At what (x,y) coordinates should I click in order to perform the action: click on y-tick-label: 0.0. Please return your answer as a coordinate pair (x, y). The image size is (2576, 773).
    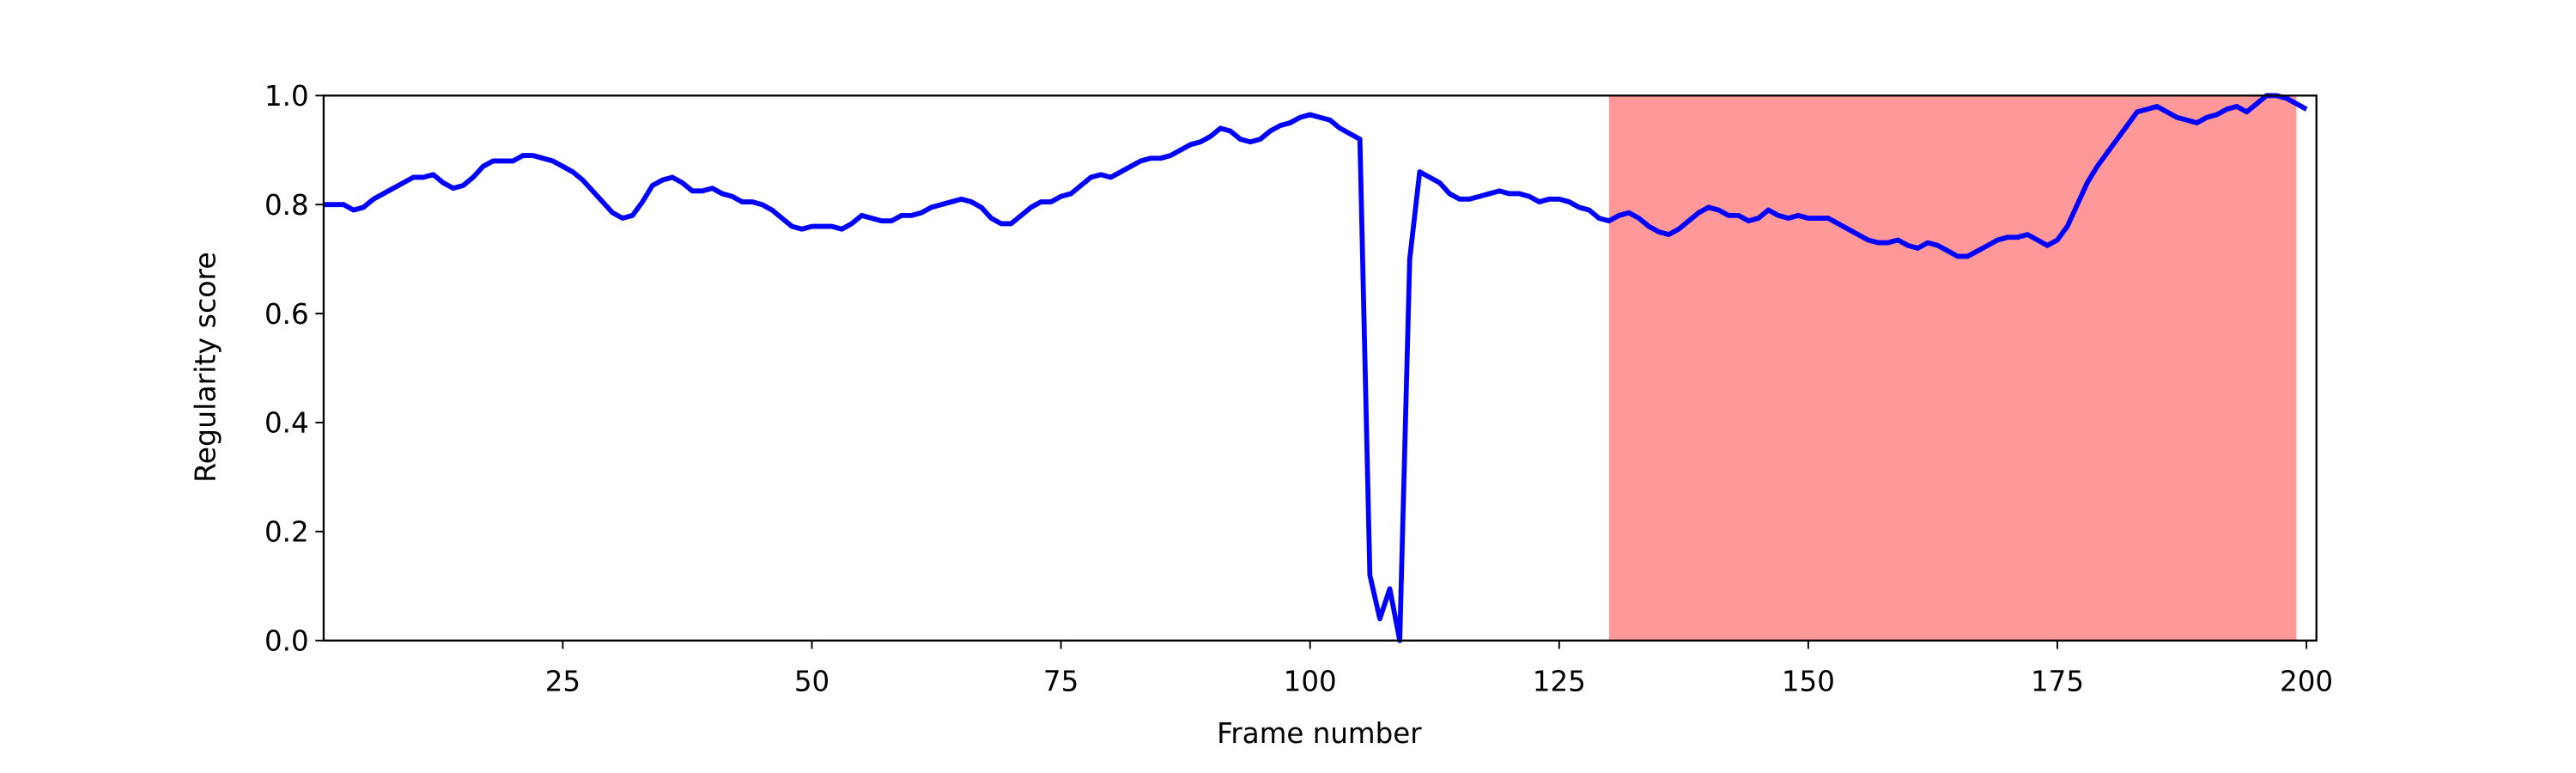
    Looking at the image, I should click on (286, 640).